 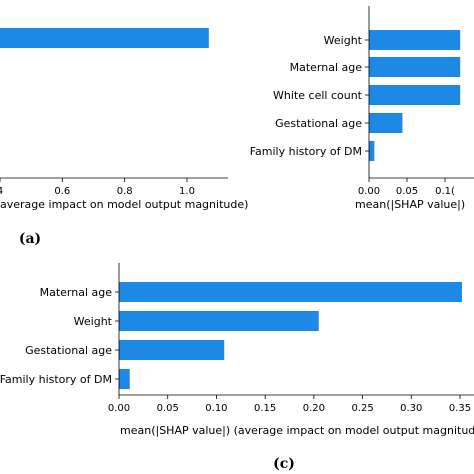 I want to click on category-label: White cell count, so click(x=318, y=95).